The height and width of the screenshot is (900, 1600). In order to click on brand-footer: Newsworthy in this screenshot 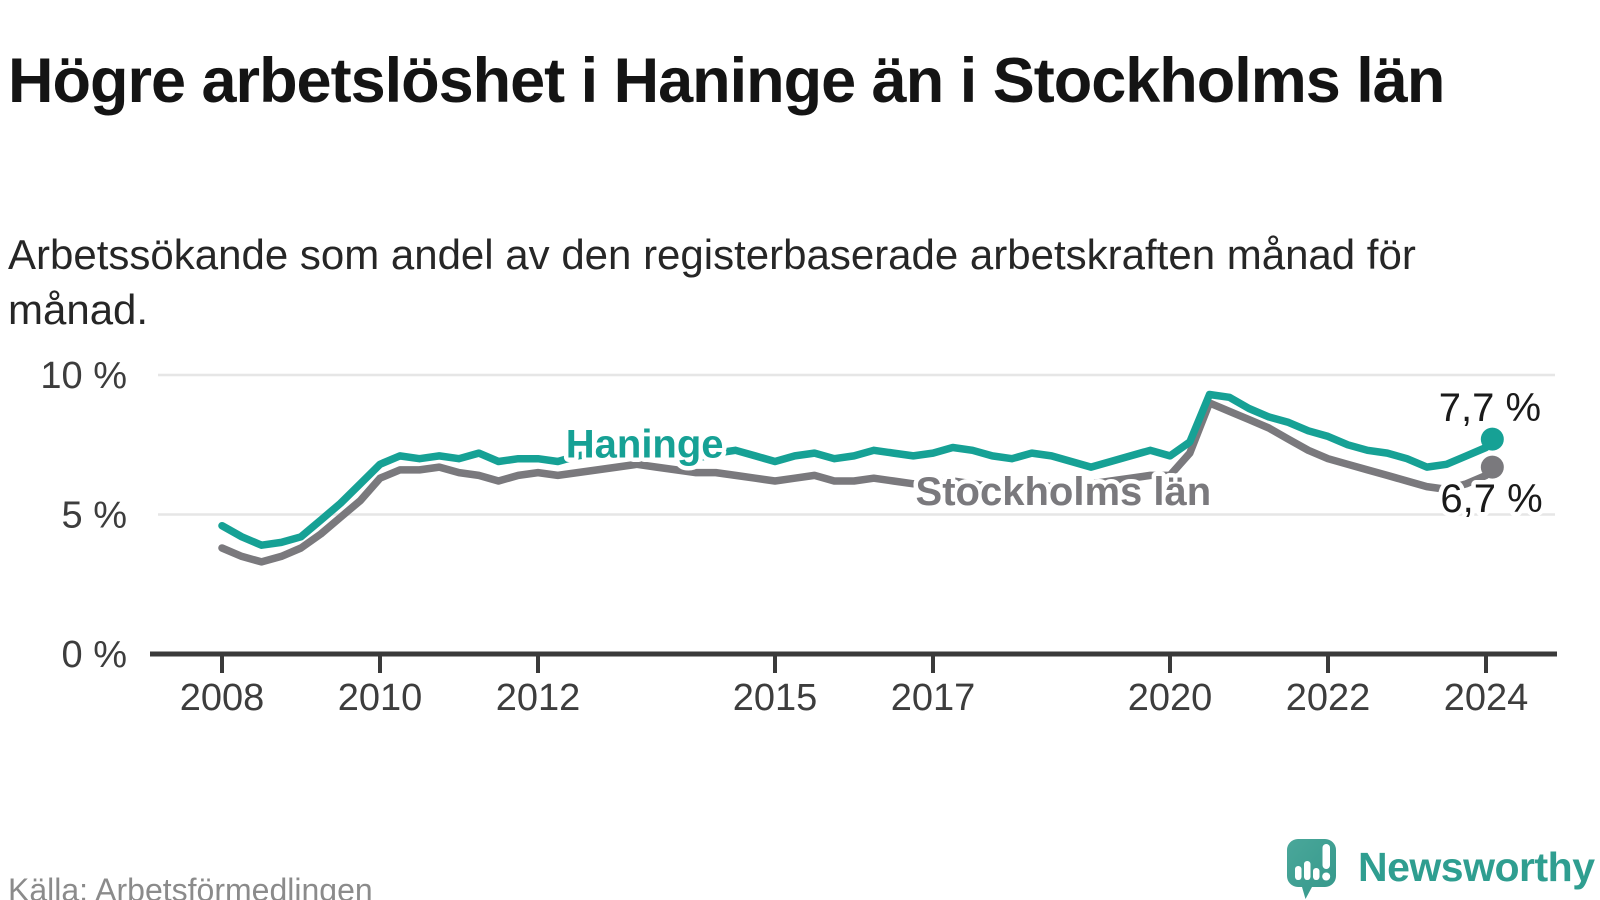, I will do `click(1442, 869)`.